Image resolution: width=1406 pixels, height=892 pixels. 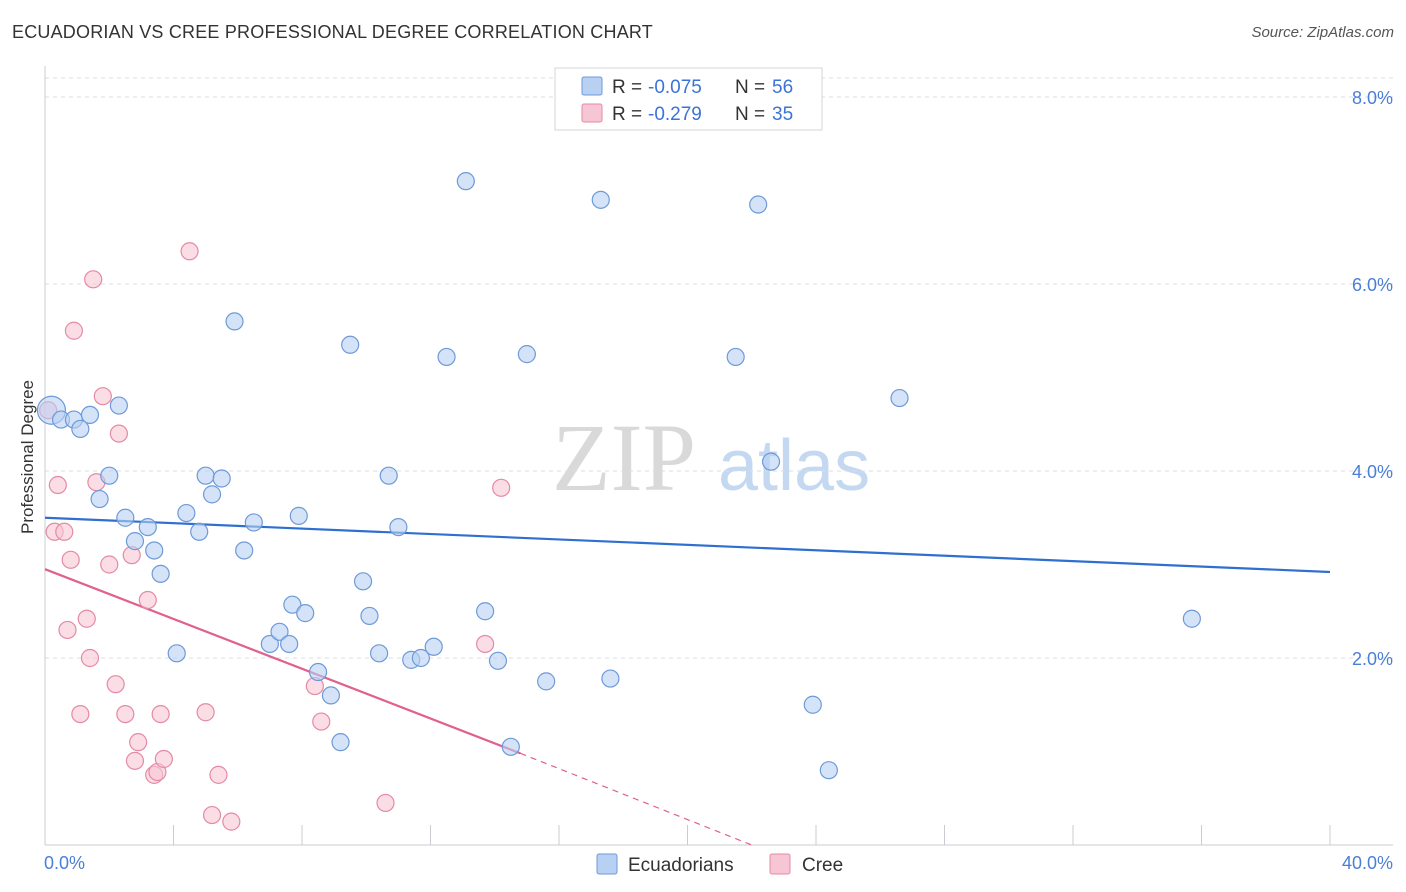 What do you see at coordinates (675, 114) in the screenshot?
I see `legend-r-value-2: -0.279` at bounding box center [675, 114].